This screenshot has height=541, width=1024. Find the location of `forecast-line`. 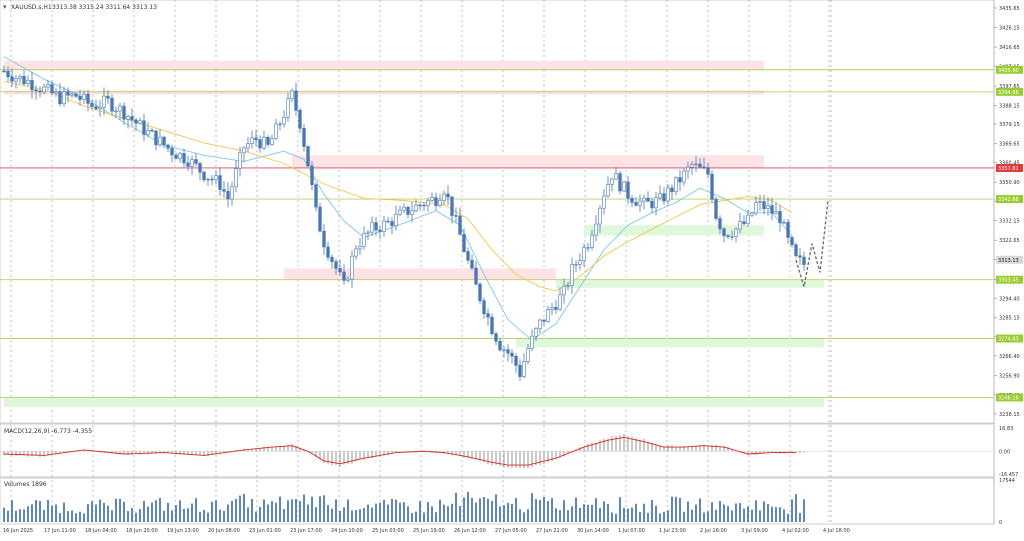

forecast-line is located at coordinates (812, 243).